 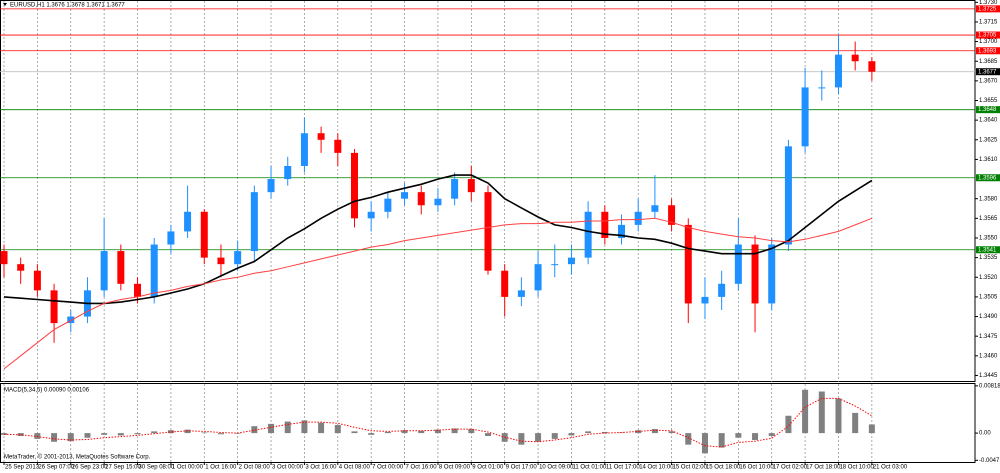 What do you see at coordinates (988, 121) in the screenshot?
I see `y-tick-label: 1.3640` at bounding box center [988, 121].